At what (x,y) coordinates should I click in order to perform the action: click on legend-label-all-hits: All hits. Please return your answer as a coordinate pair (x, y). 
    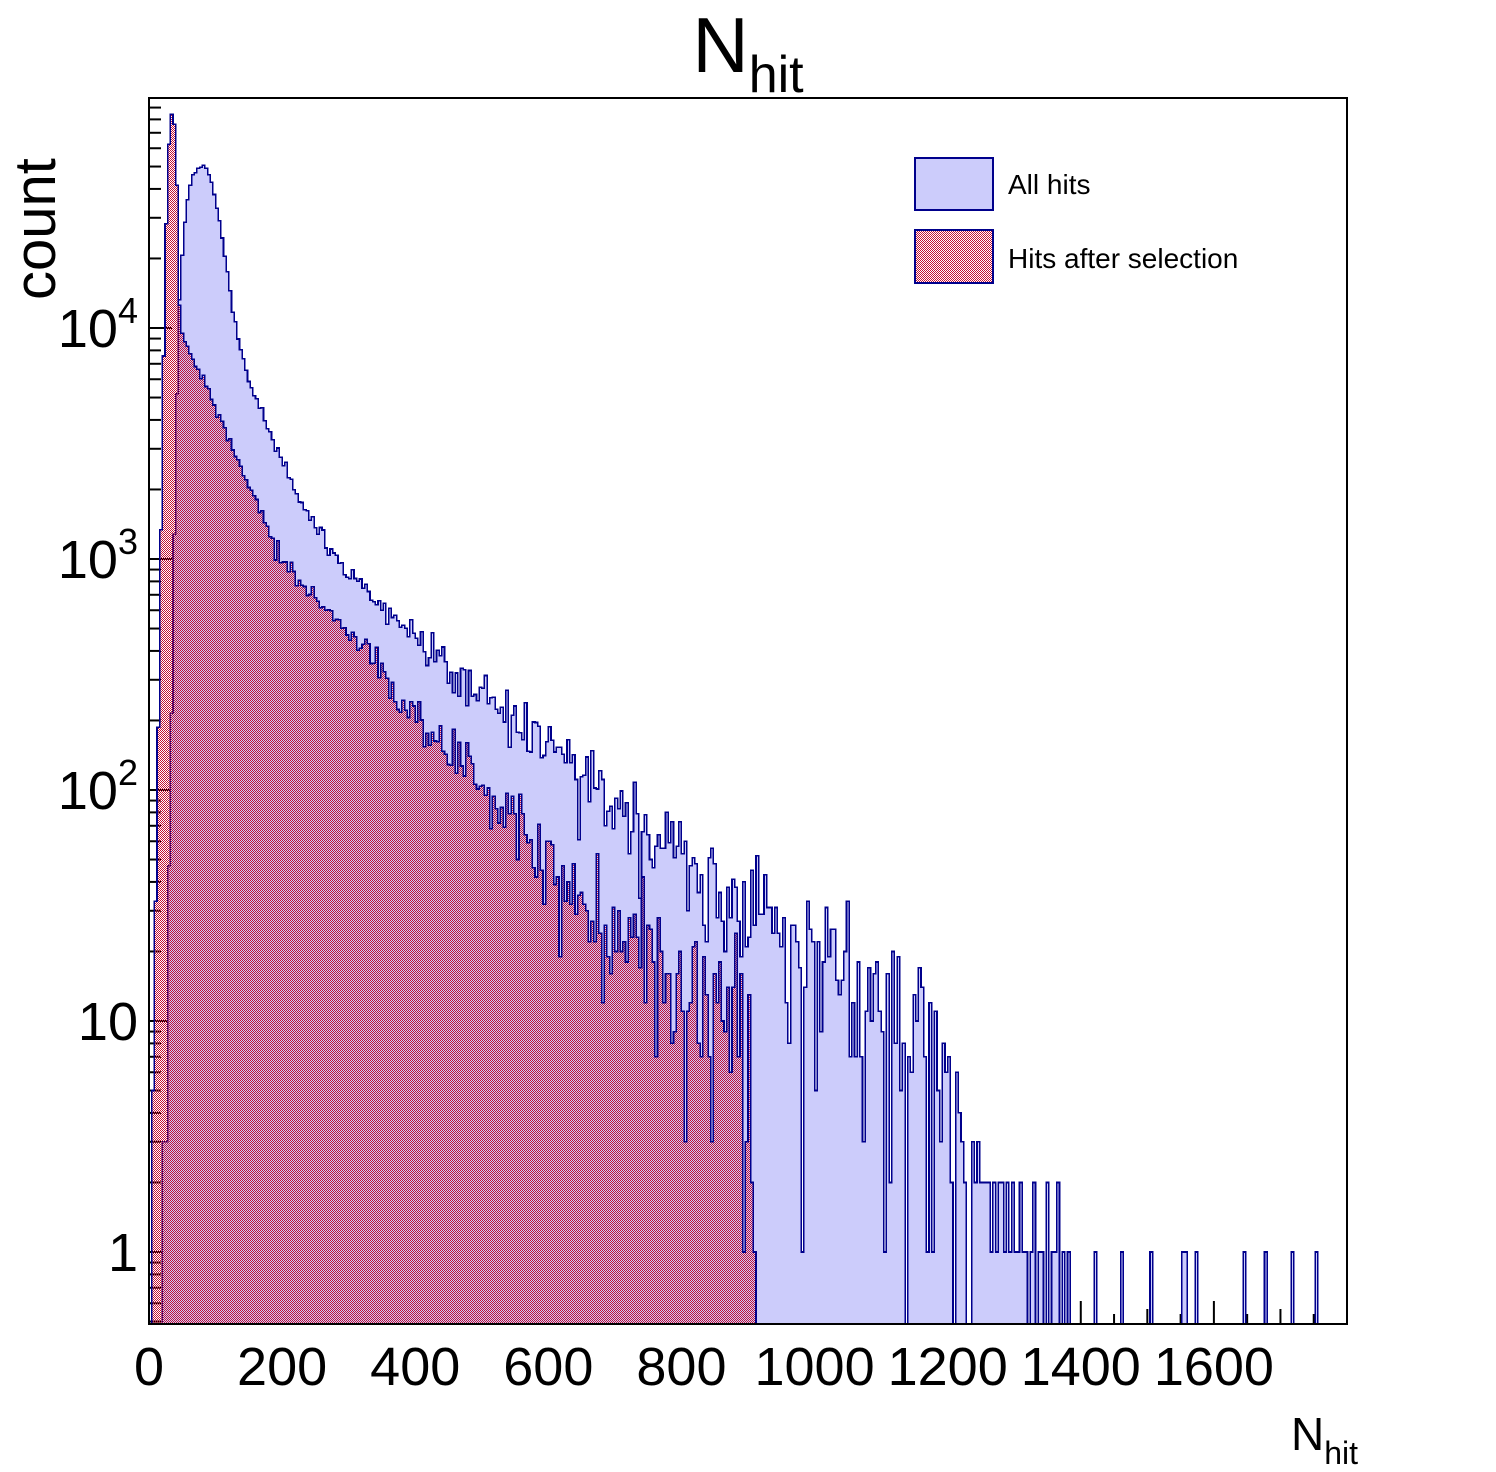
    Looking at the image, I should click on (1049, 184).